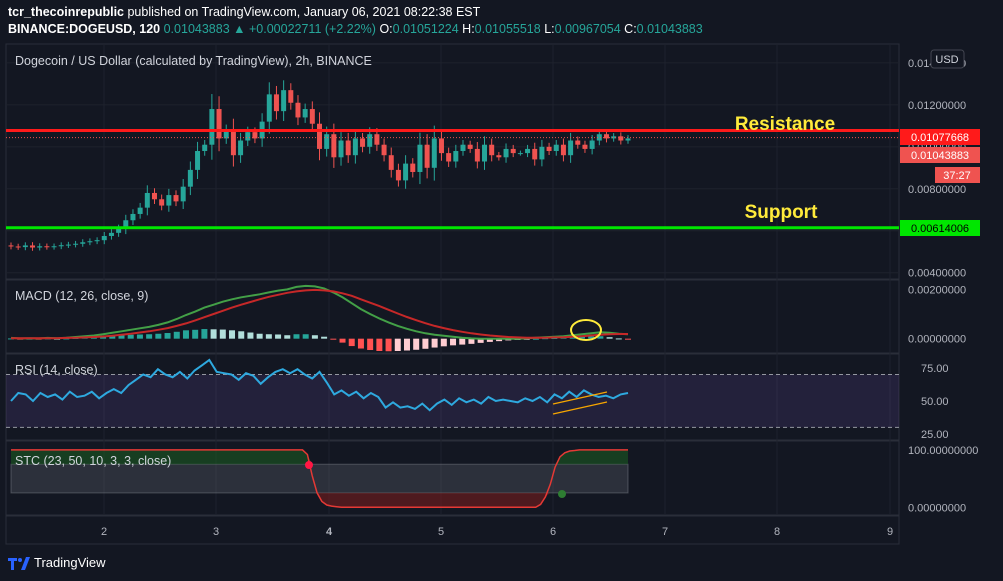 This screenshot has width=1003, height=581. Describe the element at coordinates (943, 451) in the screenshot. I see `stc-tick-label: 100.00000000` at that location.